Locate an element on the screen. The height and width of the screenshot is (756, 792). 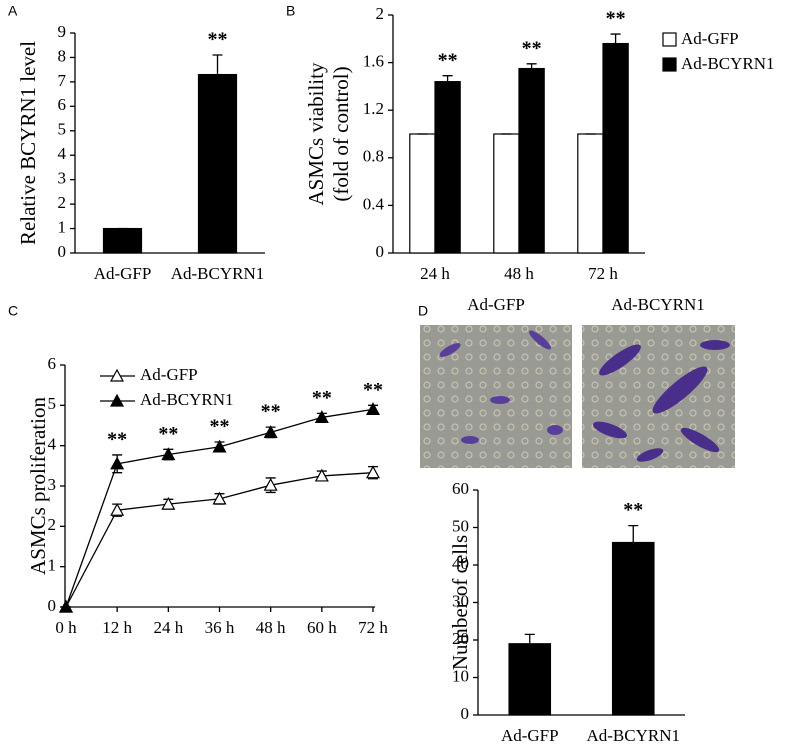
y-tick-label: 60 is located at coordinates (460, 488).